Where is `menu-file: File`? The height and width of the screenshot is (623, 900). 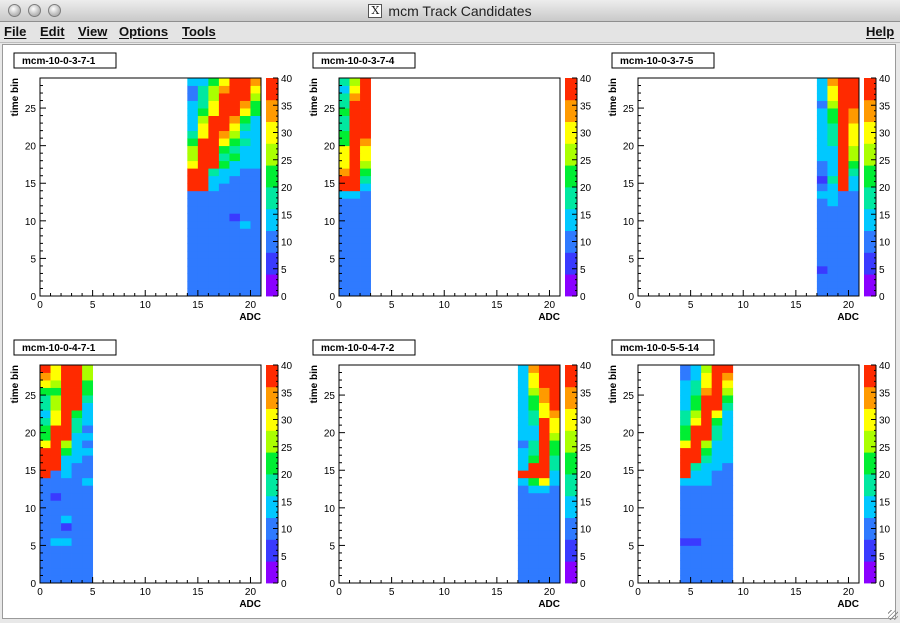
menu-file: File is located at coordinates (15, 31).